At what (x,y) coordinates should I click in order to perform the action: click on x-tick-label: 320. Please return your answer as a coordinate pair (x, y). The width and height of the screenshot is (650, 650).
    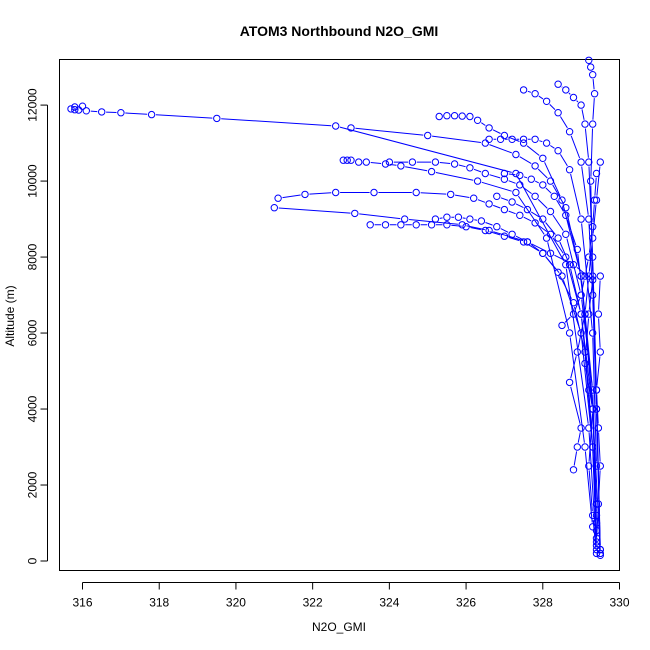
    Looking at the image, I should click on (236, 603).